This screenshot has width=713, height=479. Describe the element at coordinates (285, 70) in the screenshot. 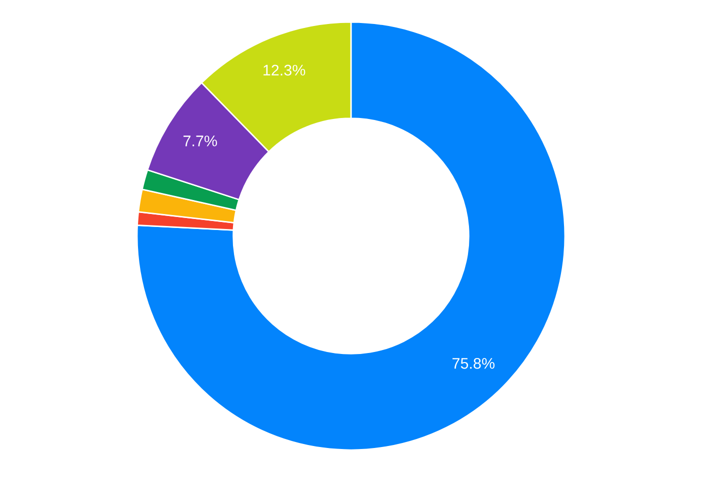

I see `data-label: 12.3%` at that location.